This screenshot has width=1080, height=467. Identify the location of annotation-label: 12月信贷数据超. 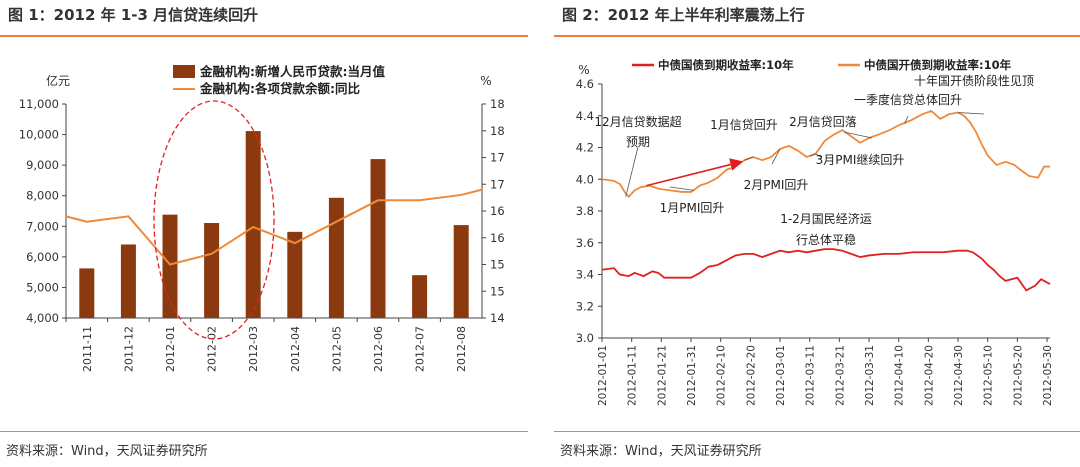
(637, 121).